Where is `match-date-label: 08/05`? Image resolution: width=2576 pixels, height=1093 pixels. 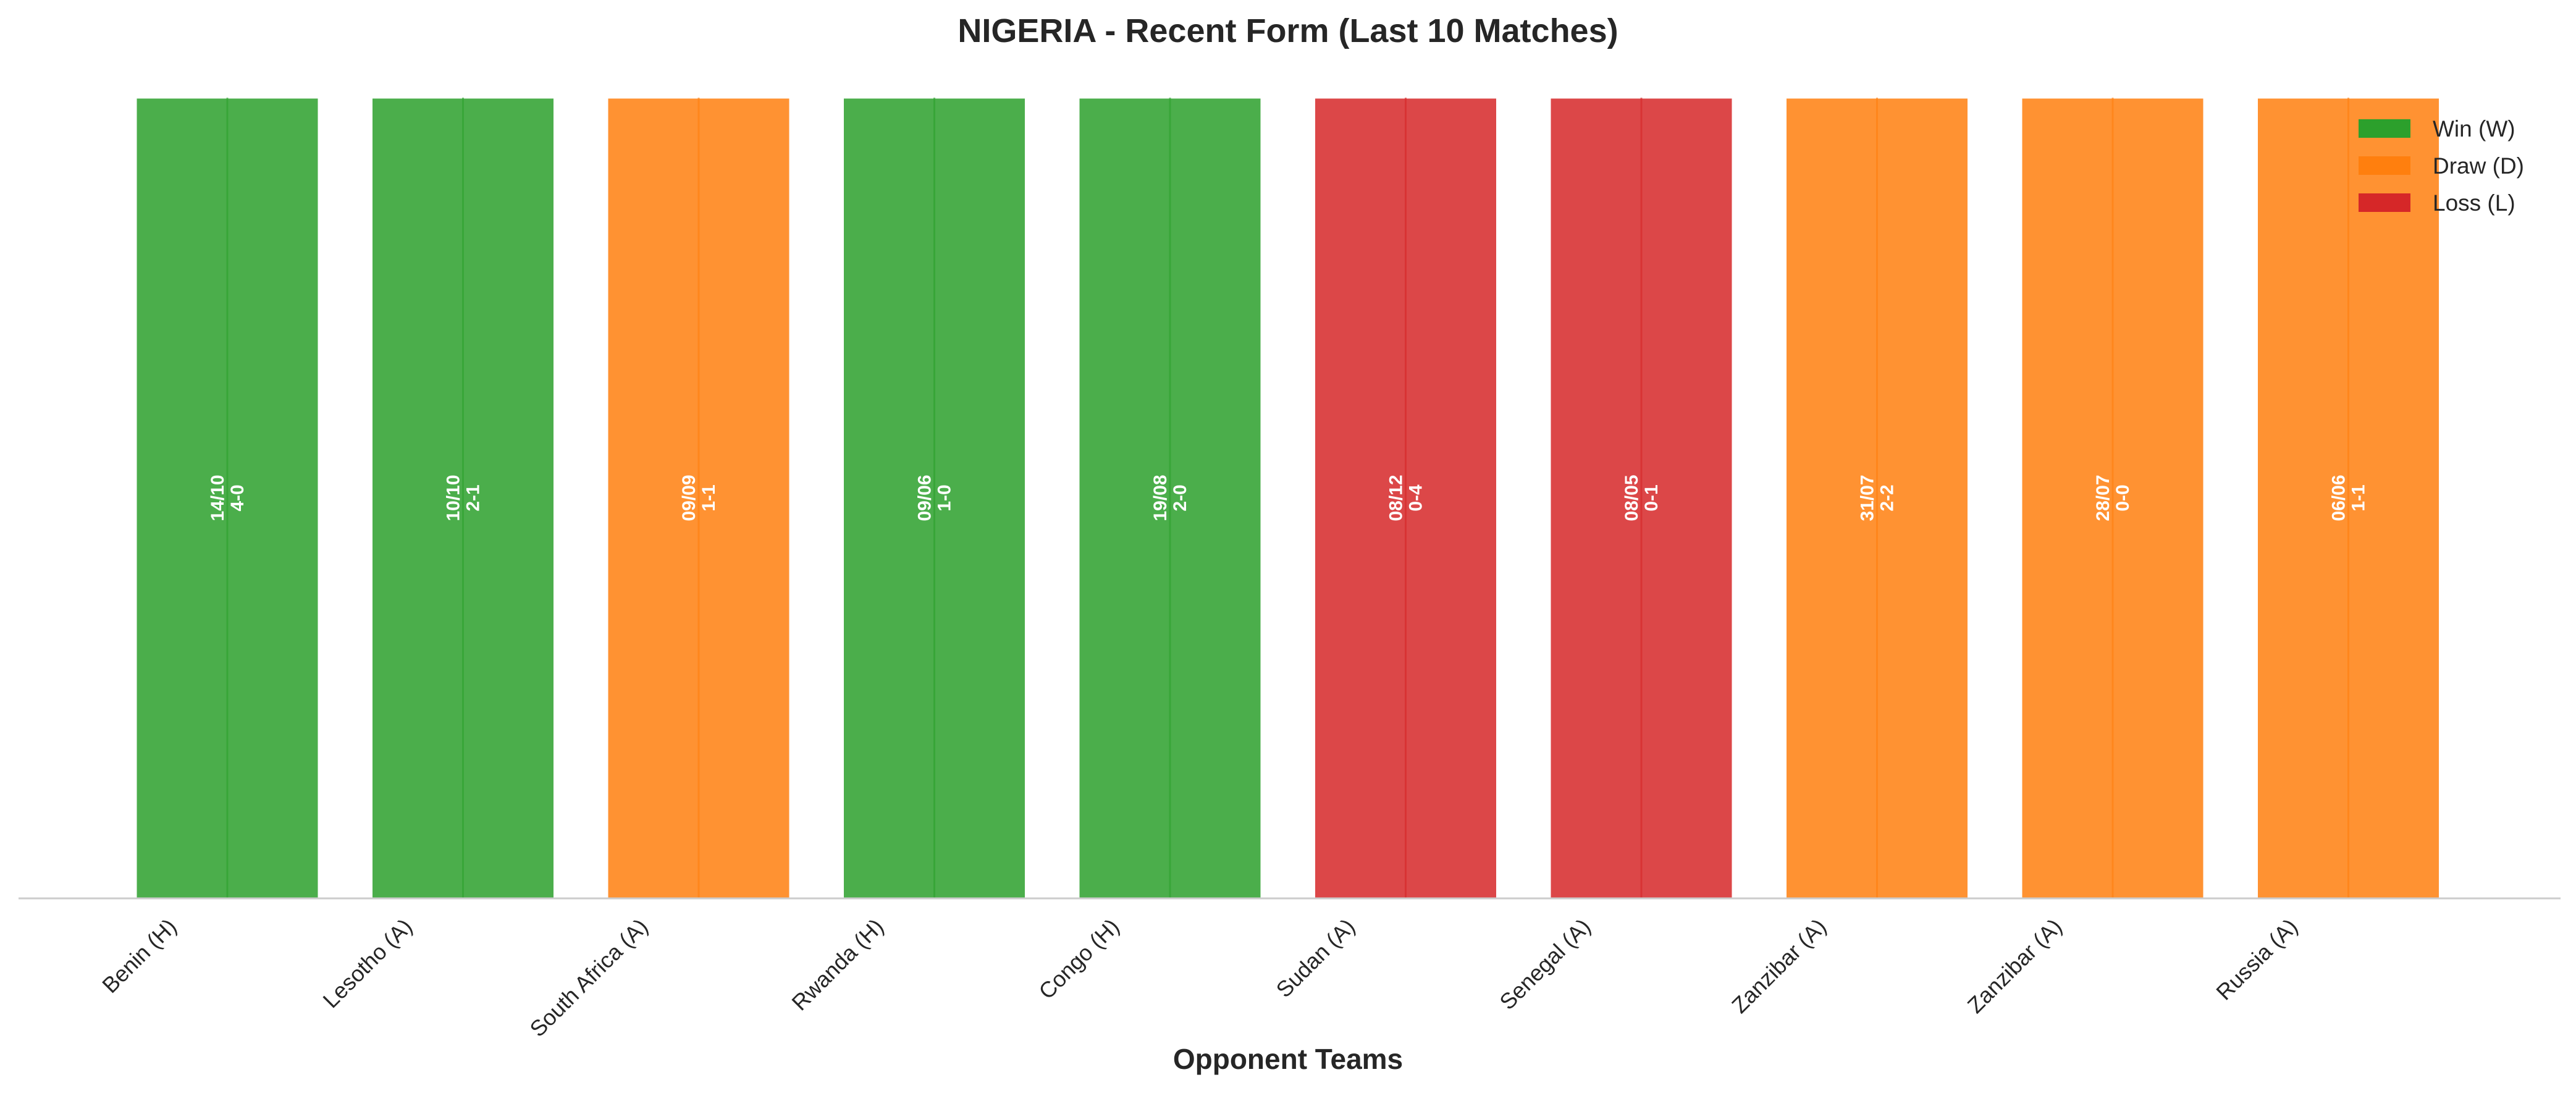
match-date-label: 08/05 is located at coordinates (1632, 498).